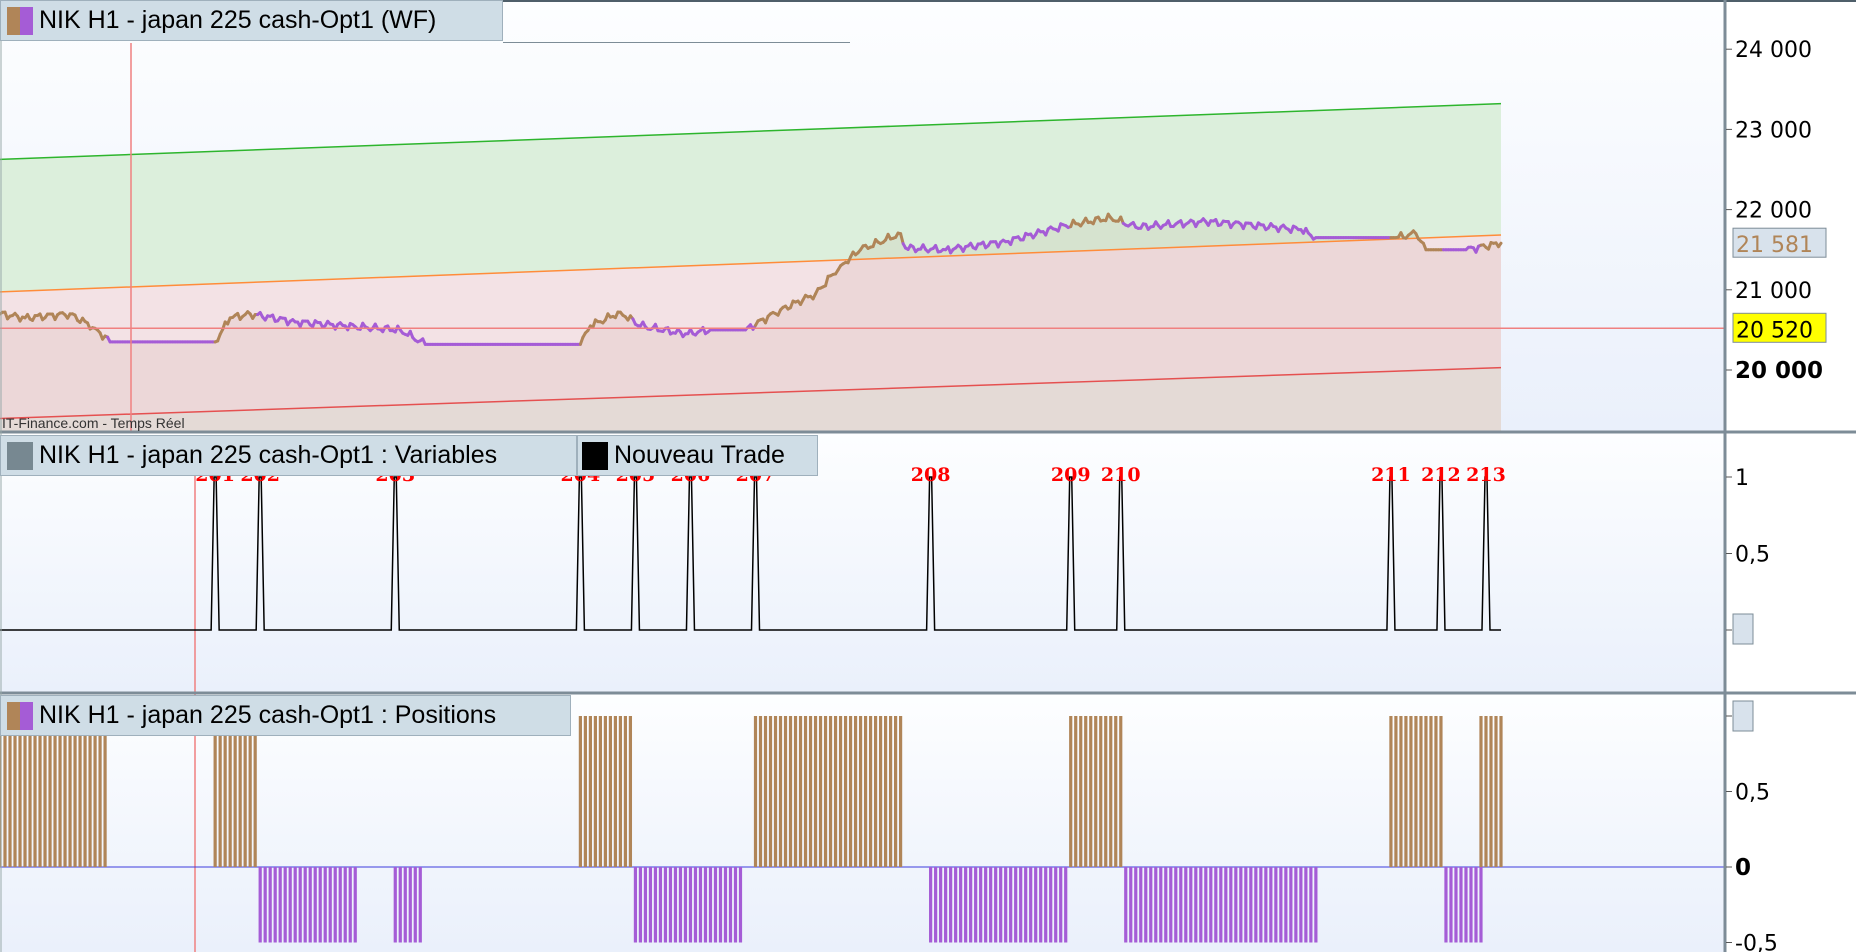 The height and width of the screenshot is (952, 1856). Describe the element at coordinates (1441, 475) in the screenshot. I see `trade-label: 212` at that location.